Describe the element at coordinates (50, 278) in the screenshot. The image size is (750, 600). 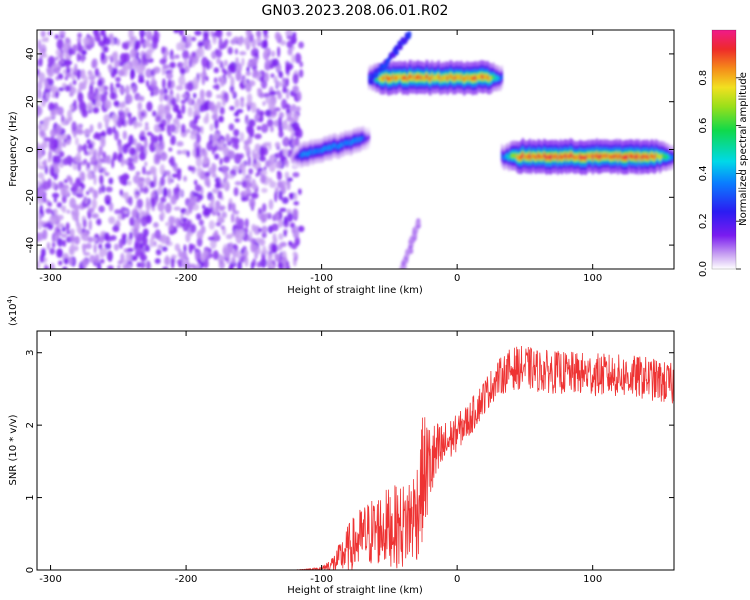
I see `x-tick-label: -300` at that location.